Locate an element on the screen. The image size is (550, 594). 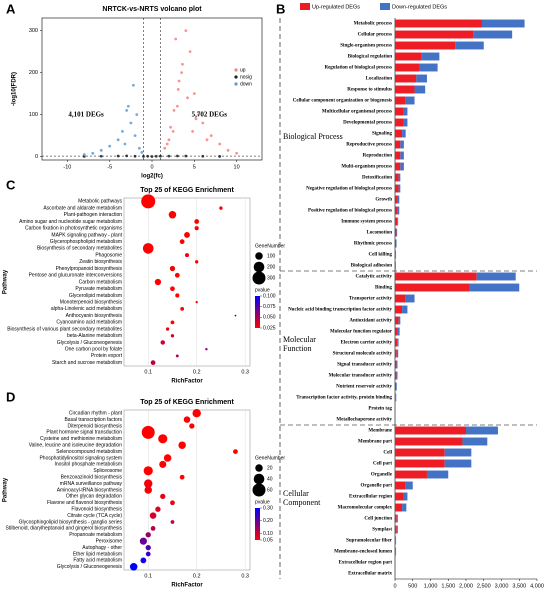
color-bar is located at coordinates (257, 524).